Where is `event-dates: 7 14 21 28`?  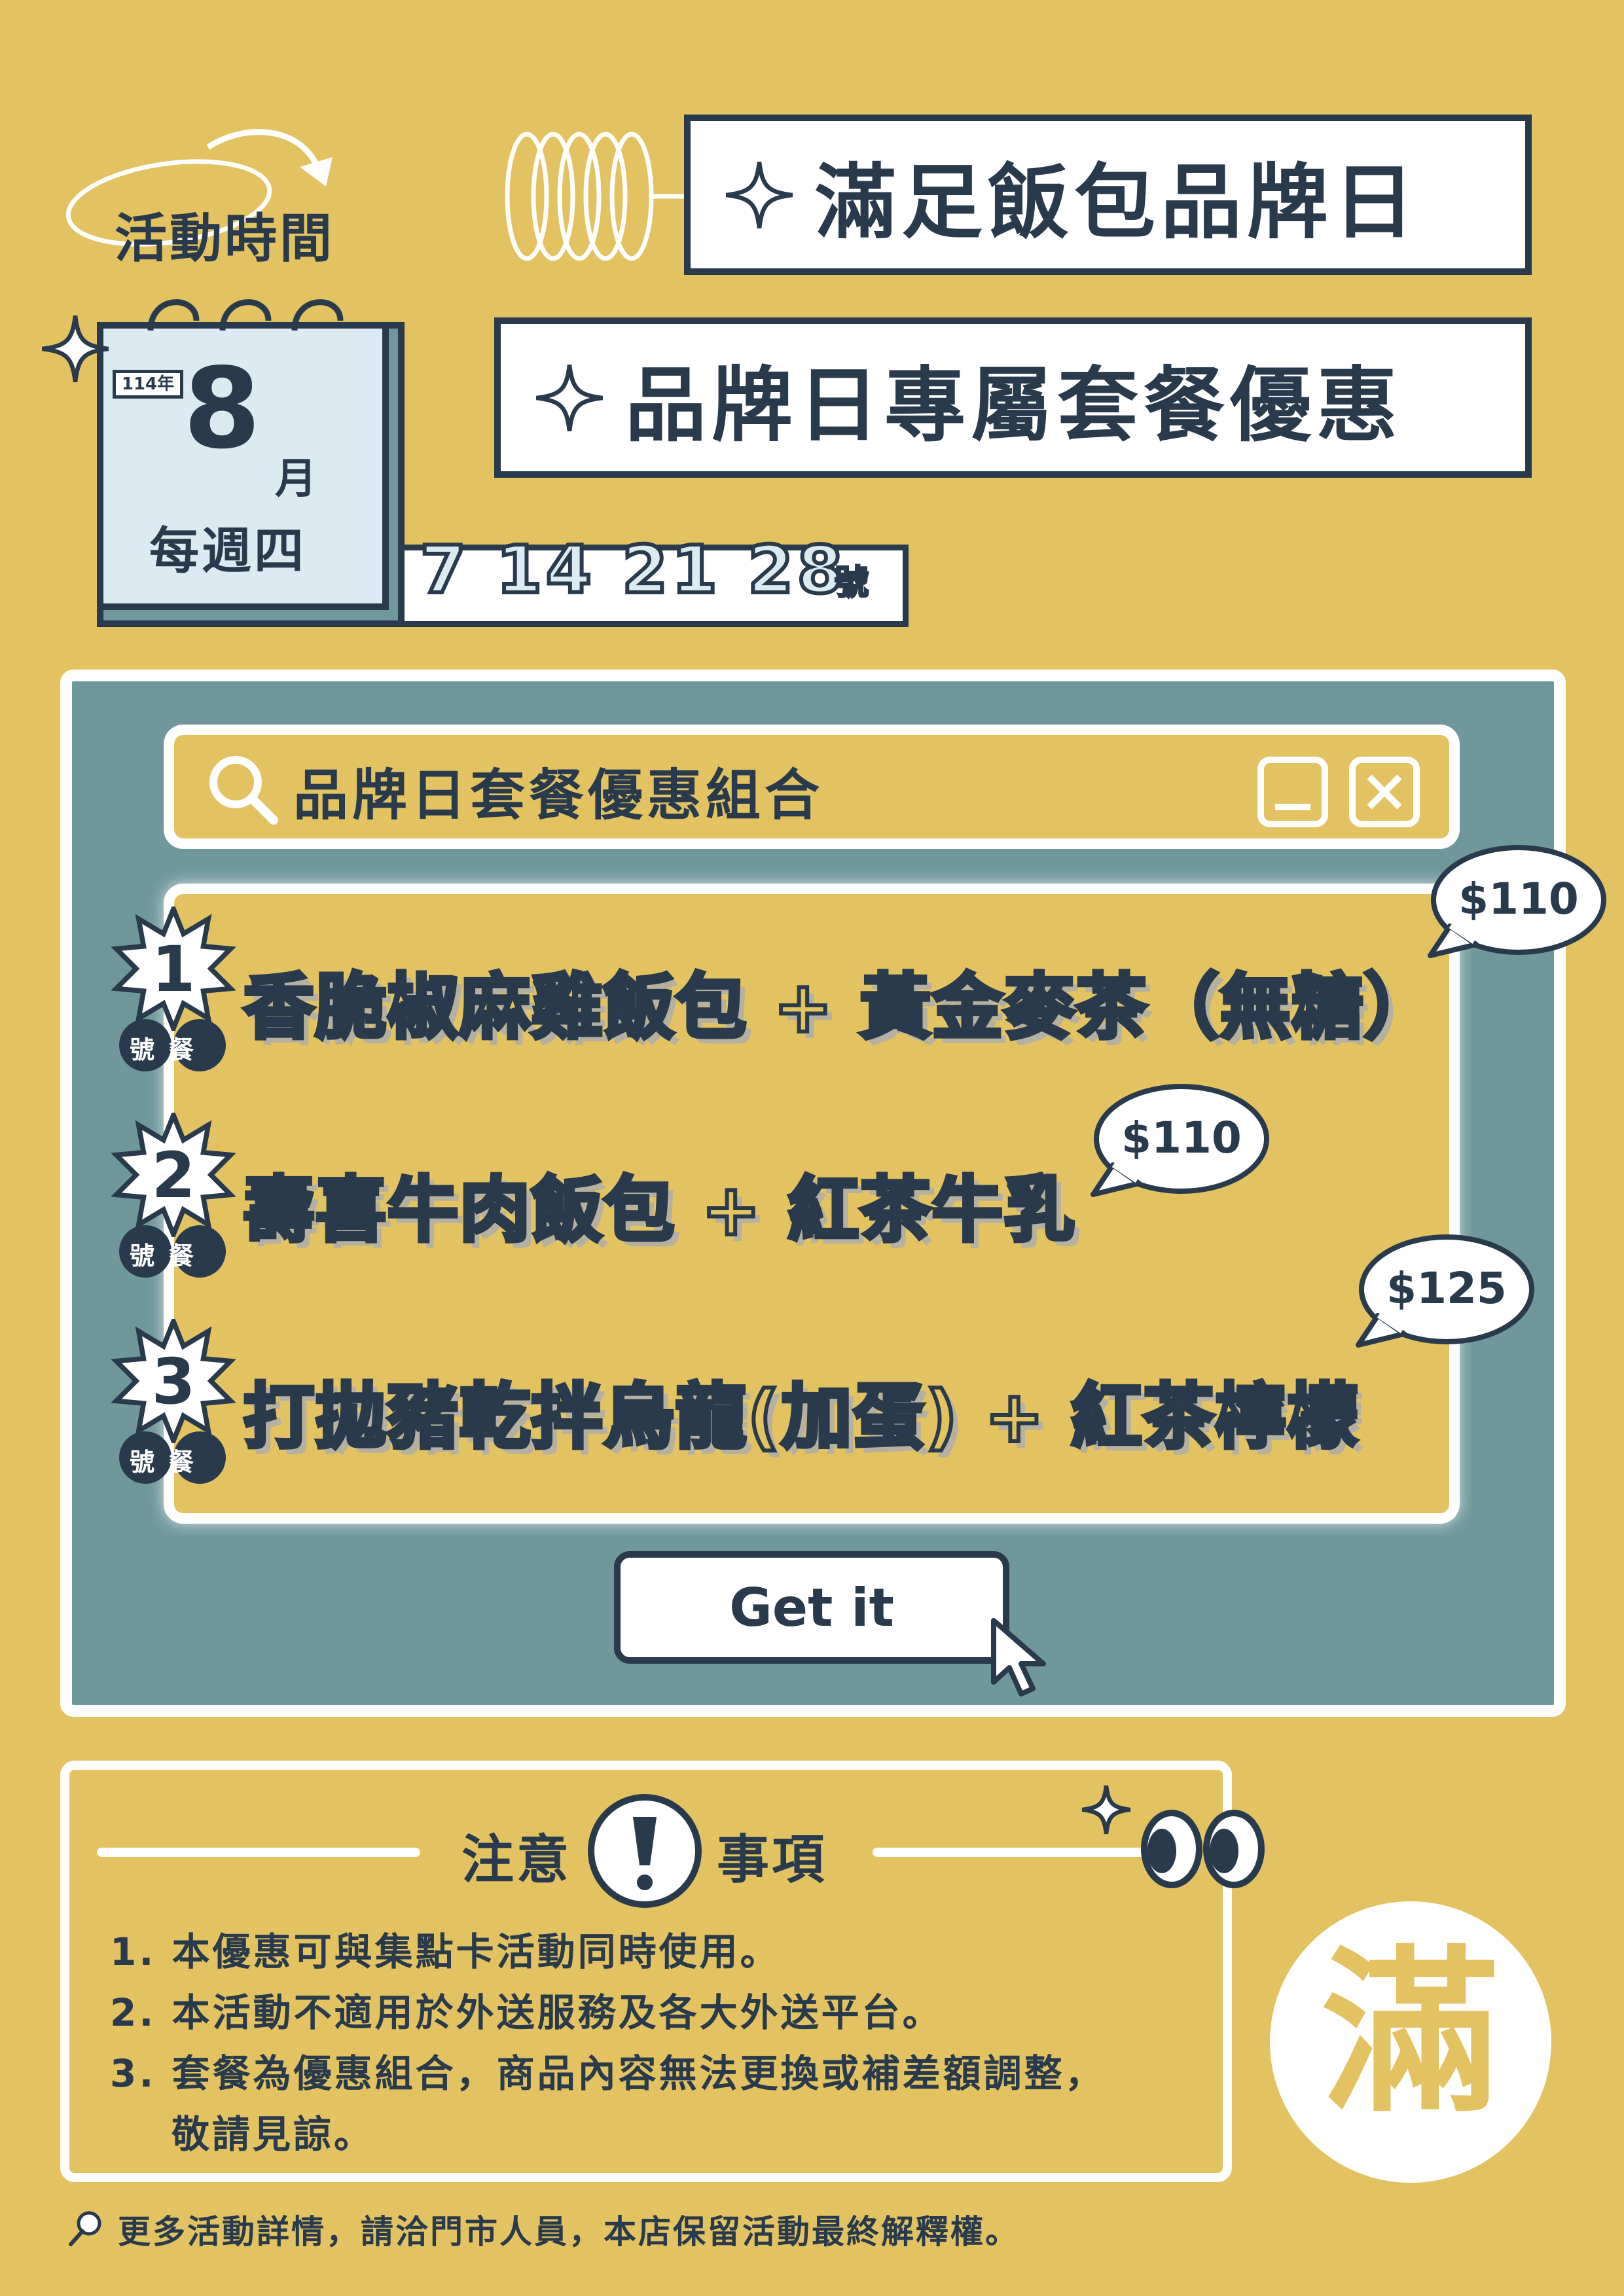 event-dates: 7 14 21 28 is located at coordinates (632, 569).